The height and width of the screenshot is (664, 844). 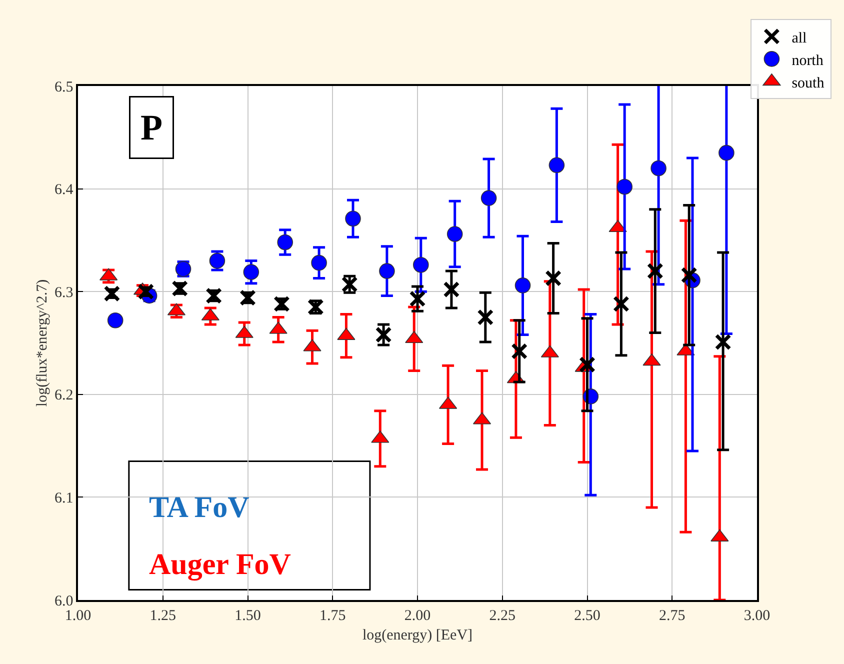 What do you see at coordinates (502, 616) in the screenshot?
I see `x-tick-label: 2.25` at bounding box center [502, 616].